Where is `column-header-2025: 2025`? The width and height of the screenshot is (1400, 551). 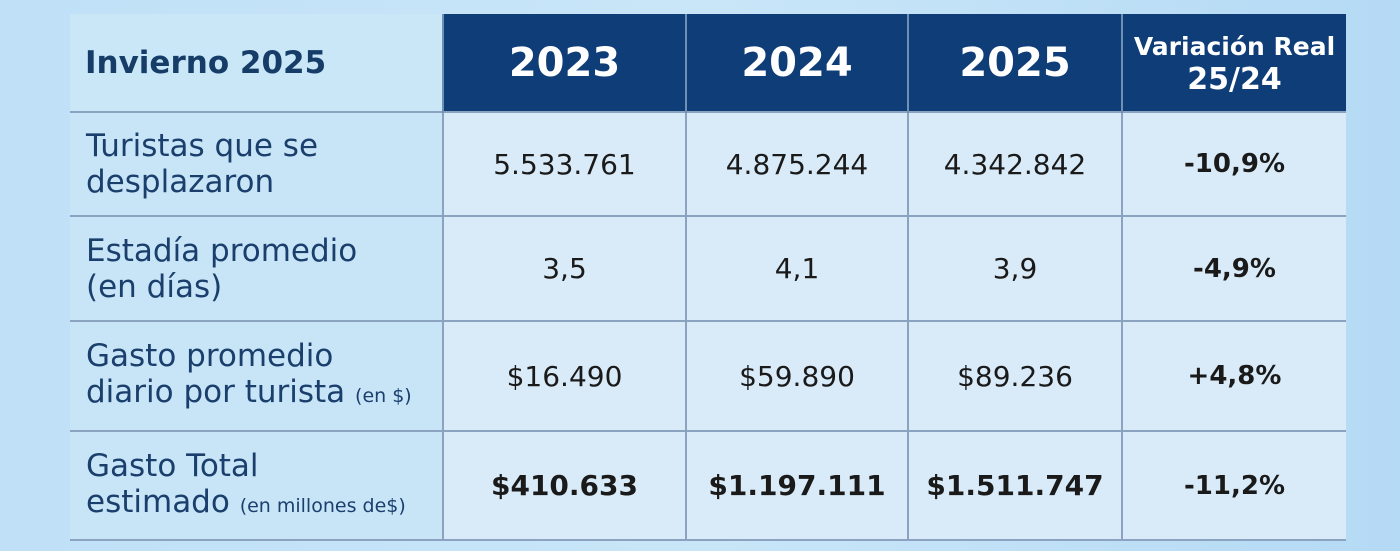 column-header-2025: 2025 is located at coordinates (1014, 63).